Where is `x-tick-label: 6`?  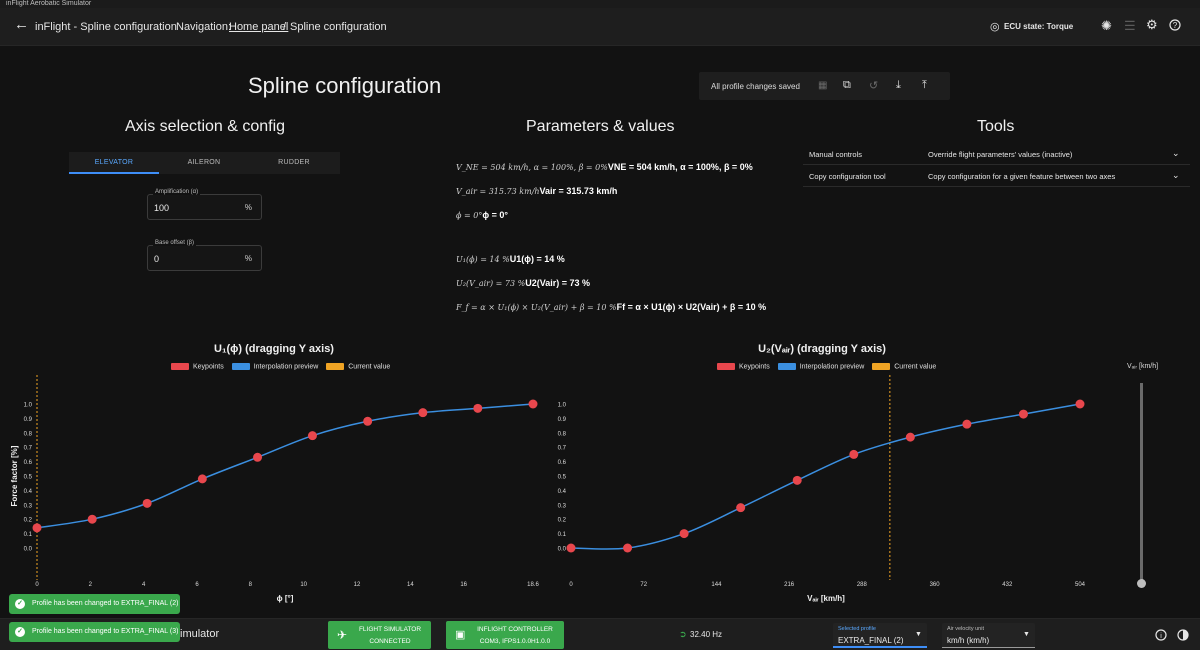 x-tick-label: 6 is located at coordinates (197, 585).